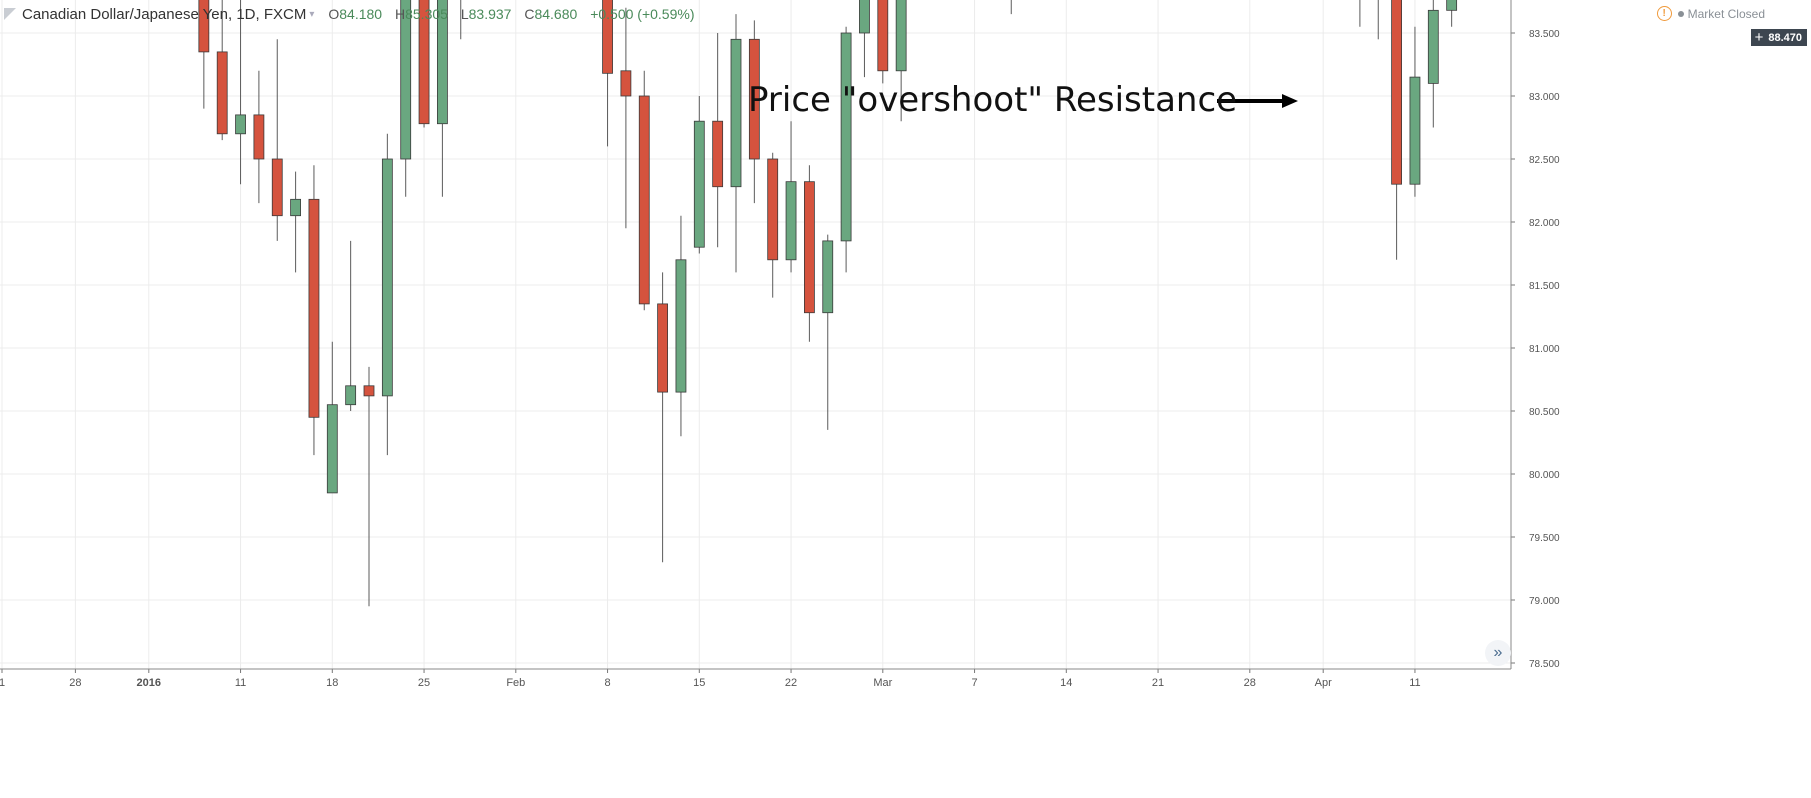 The width and height of the screenshot is (1811, 798). What do you see at coordinates (164, 14) in the screenshot?
I see `symbol-title: Canadian Dollar/Japanese Yen, 1D, FXCM` at bounding box center [164, 14].